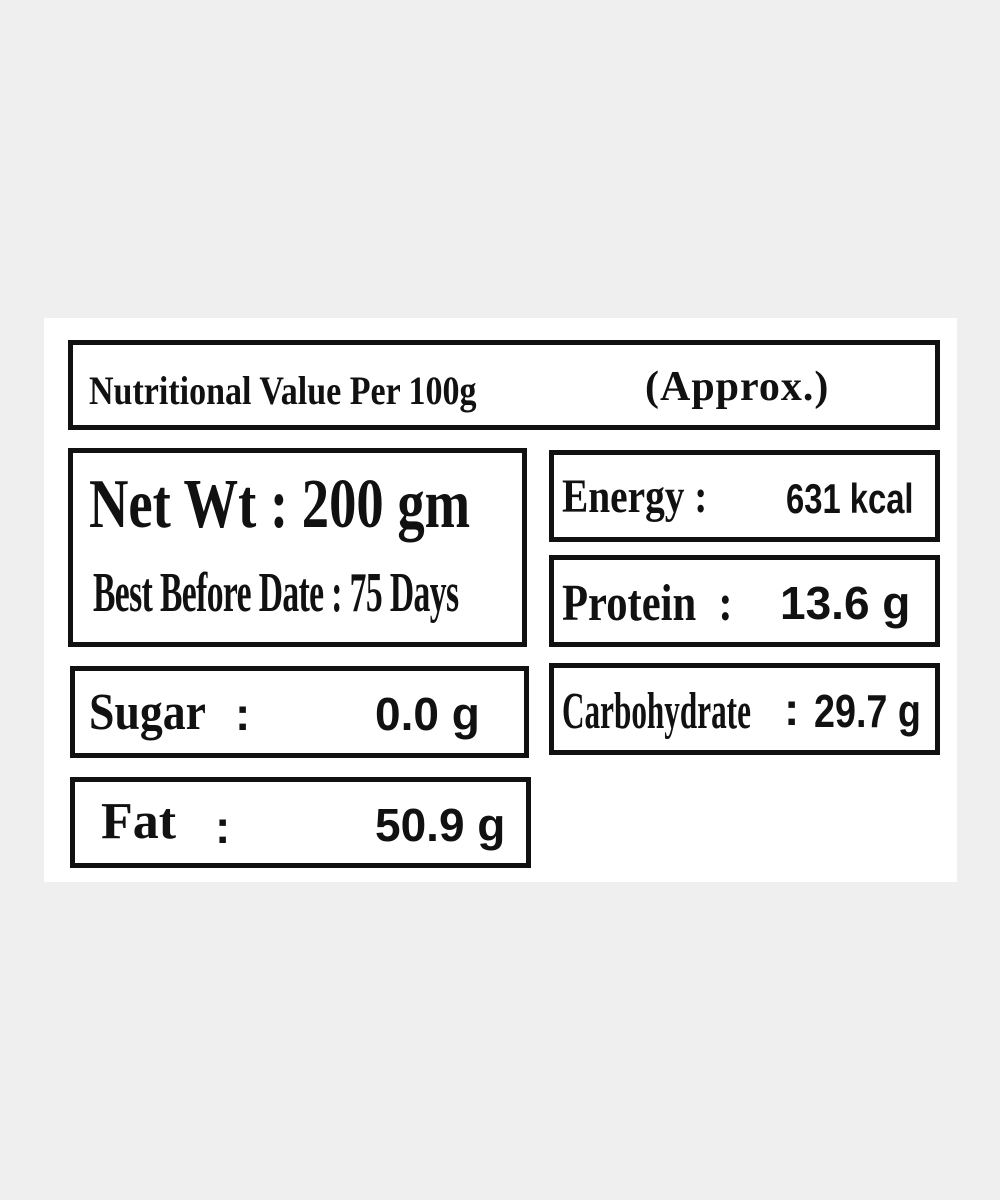 Image resolution: width=1000 pixels, height=1200 pixels. What do you see at coordinates (867, 711) in the screenshot?
I see `carbohydrate-value: 29.7 g` at bounding box center [867, 711].